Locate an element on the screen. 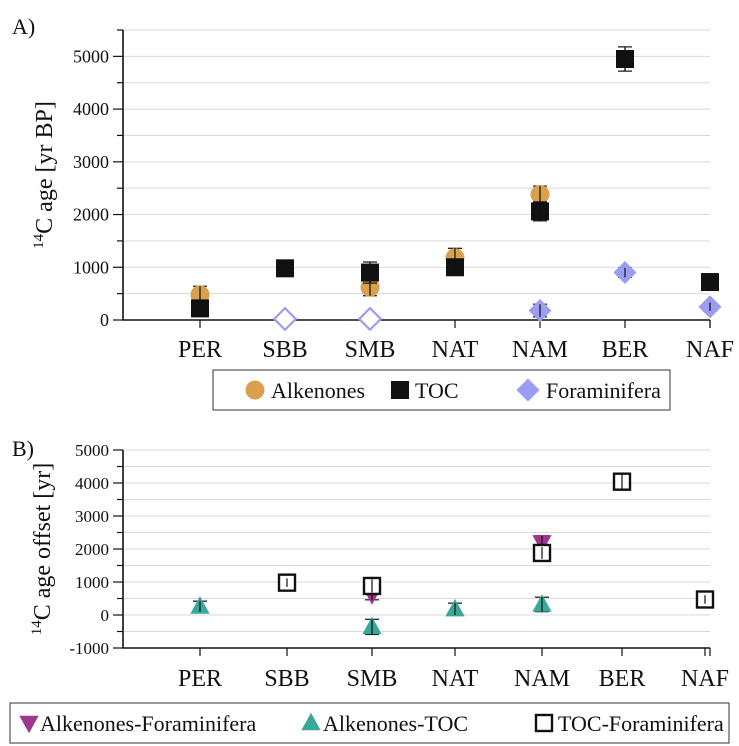 This screenshot has width=739, height=746. legend-label: Alkenones-Foraminifera is located at coordinates (148, 723).